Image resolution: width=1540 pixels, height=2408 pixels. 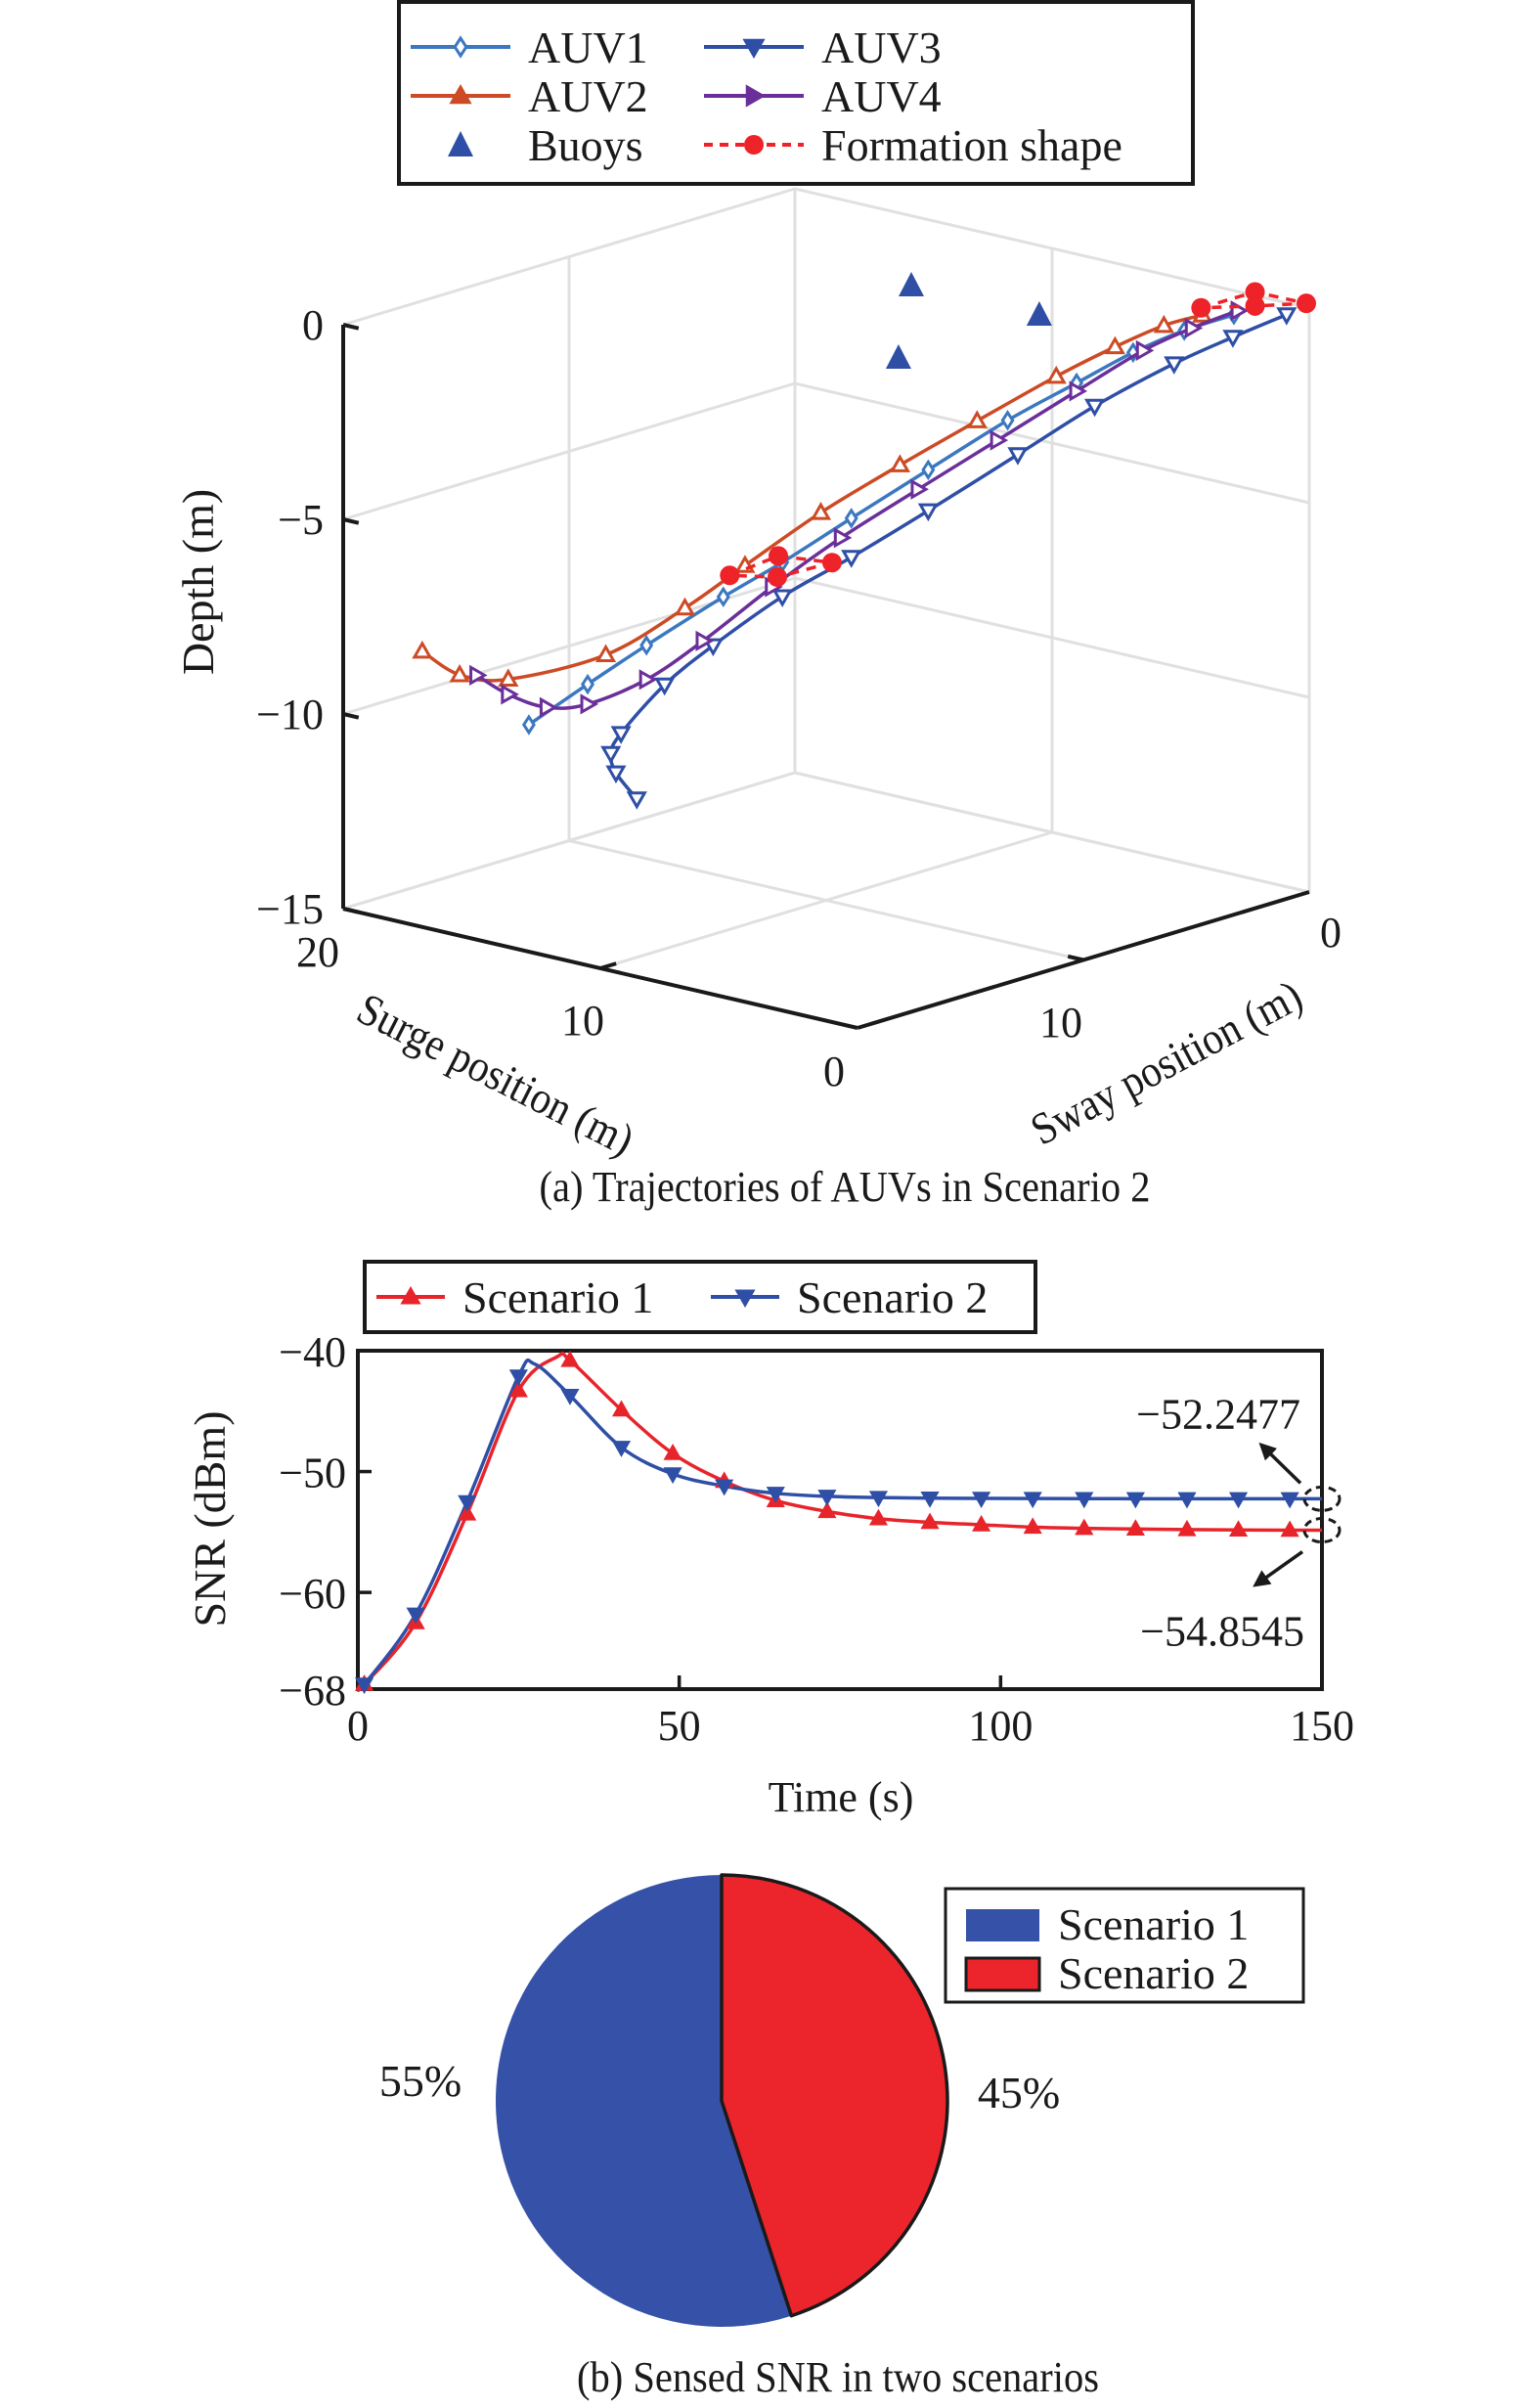 I want to click on legend-item-s1: Scenario 1, so click(x=514, y=1297).